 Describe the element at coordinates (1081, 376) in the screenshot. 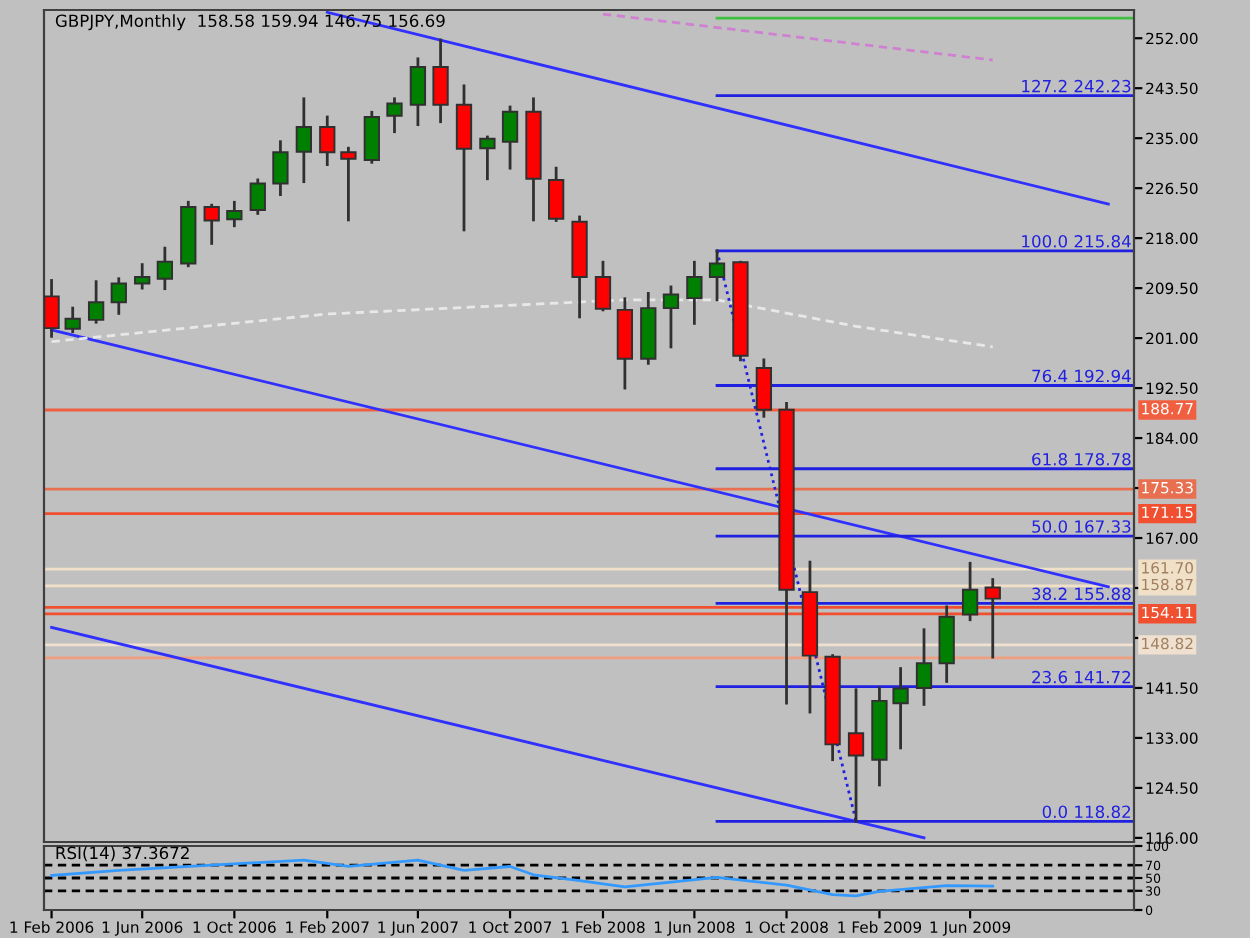

I see `annotation: 76.4 192.94` at that location.